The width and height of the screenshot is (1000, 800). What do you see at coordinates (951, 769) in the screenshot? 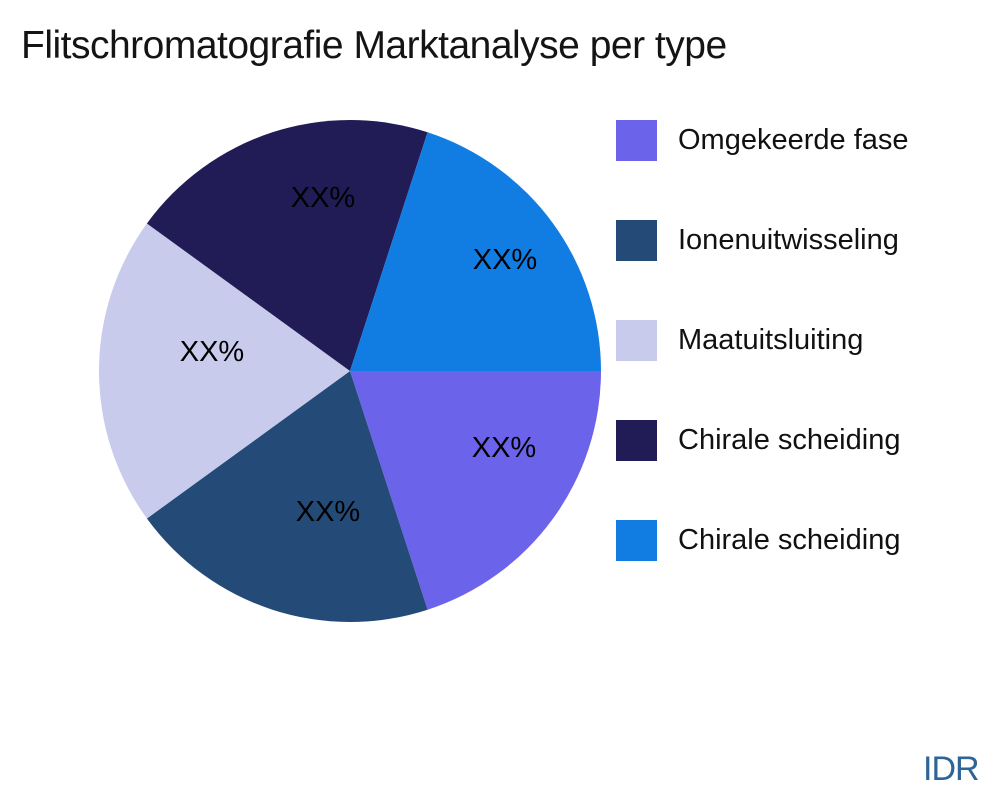
I see `currency-watermark: IDR` at bounding box center [951, 769].